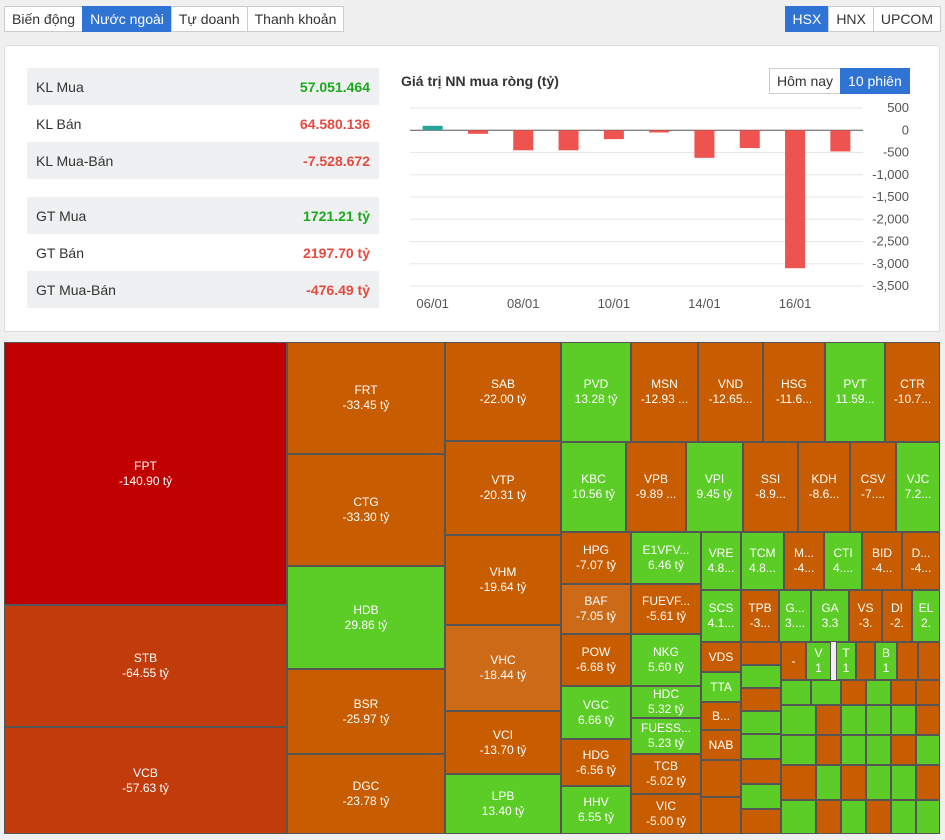 Image resolution: width=945 pixels, height=840 pixels. Describe the element at coordinates (805, 81) in the screenshot. I see `period-today-button: Hôm nay` at that location.